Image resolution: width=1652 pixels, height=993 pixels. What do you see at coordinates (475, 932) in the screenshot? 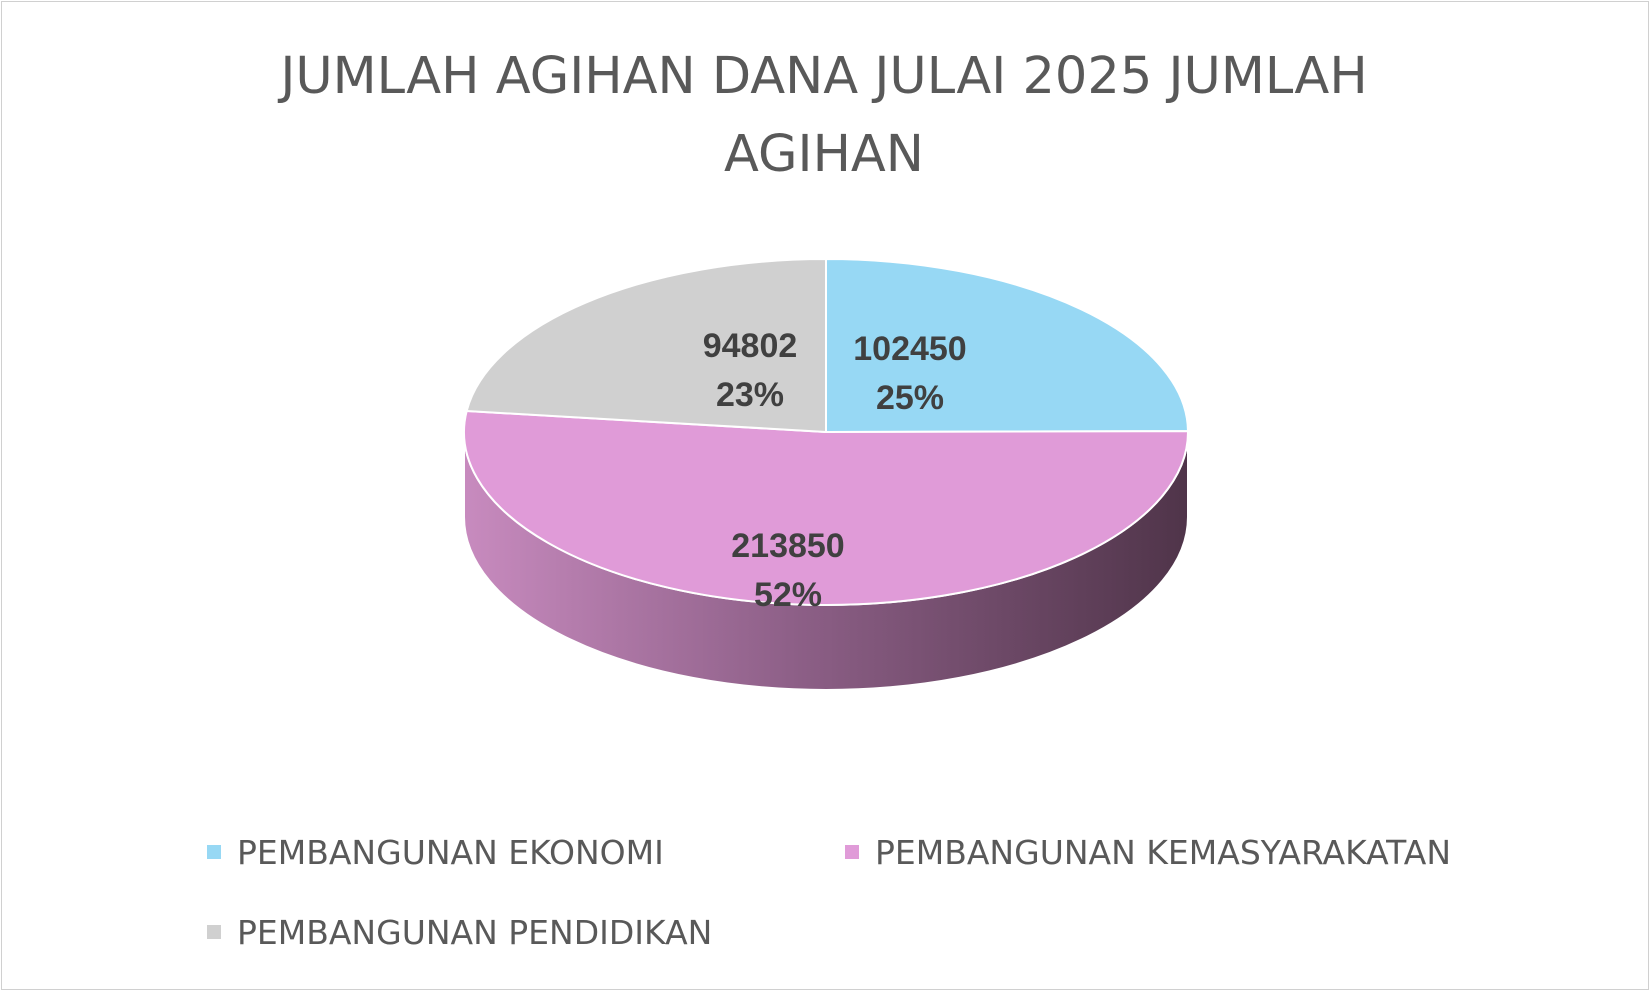
I see `legend-label-pendidikan: PEMBANGUNAN PENDIDIKAN` at bounding box center [475, 932].